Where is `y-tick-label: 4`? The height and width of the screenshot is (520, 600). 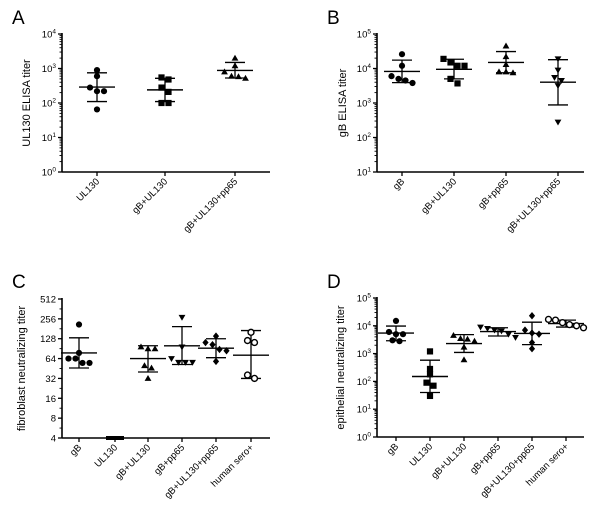
y-tick-label: 4 is located at coordinates (53, 439).